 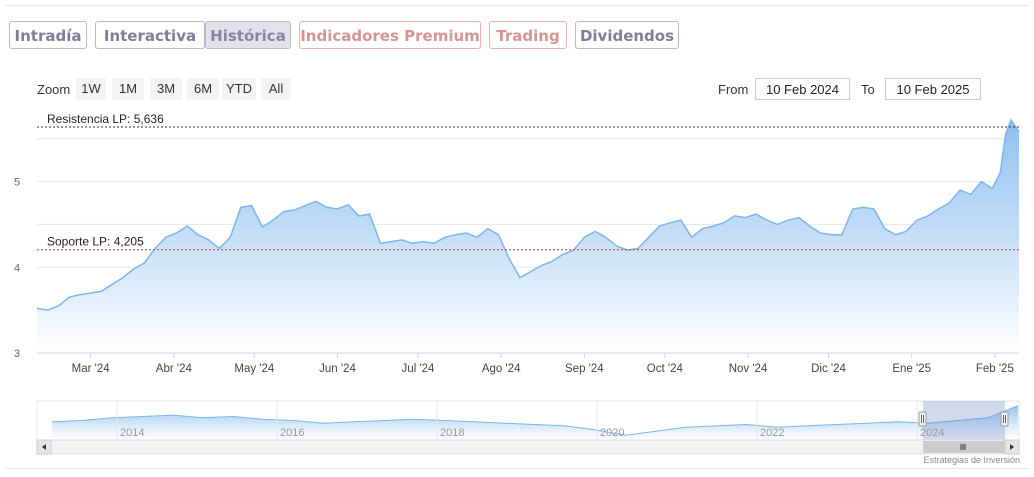 What do you see at coordinates (132, 433) in the screenshot?
I see `navigator-year-label: 2014` at bounding box center [132, 433].